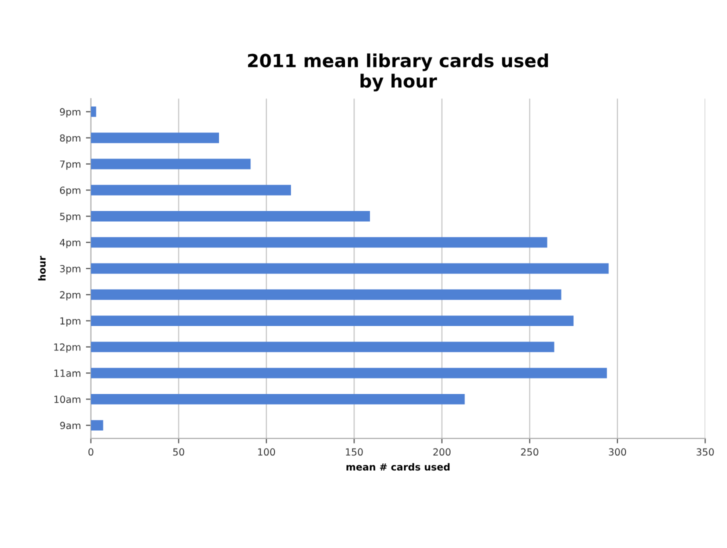  What do you see at coordinates (398, 467) in the screenshot?
I see `x-axis-title: mean # cards used` at bounding box center [398, 467].